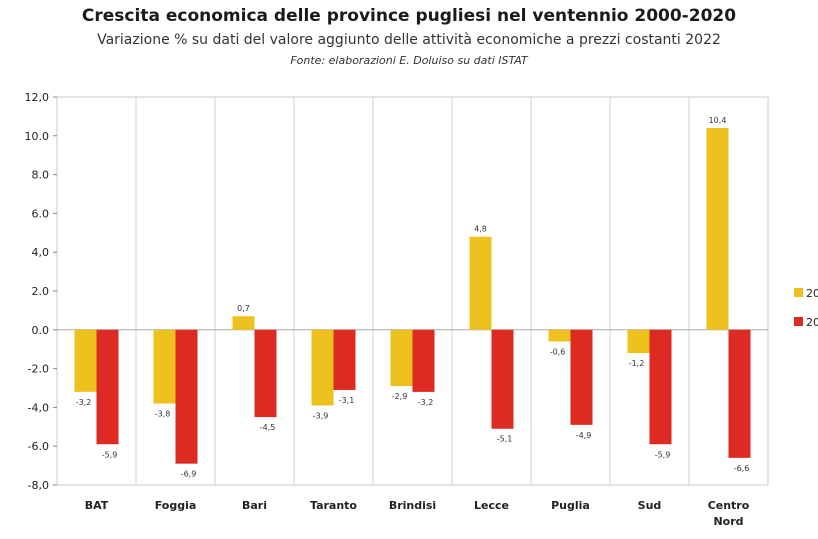  What do you see at coordinates (37, 136) in the screenshot?
I see `y-tick-label: 10.0` at bounding box center [37, 136].